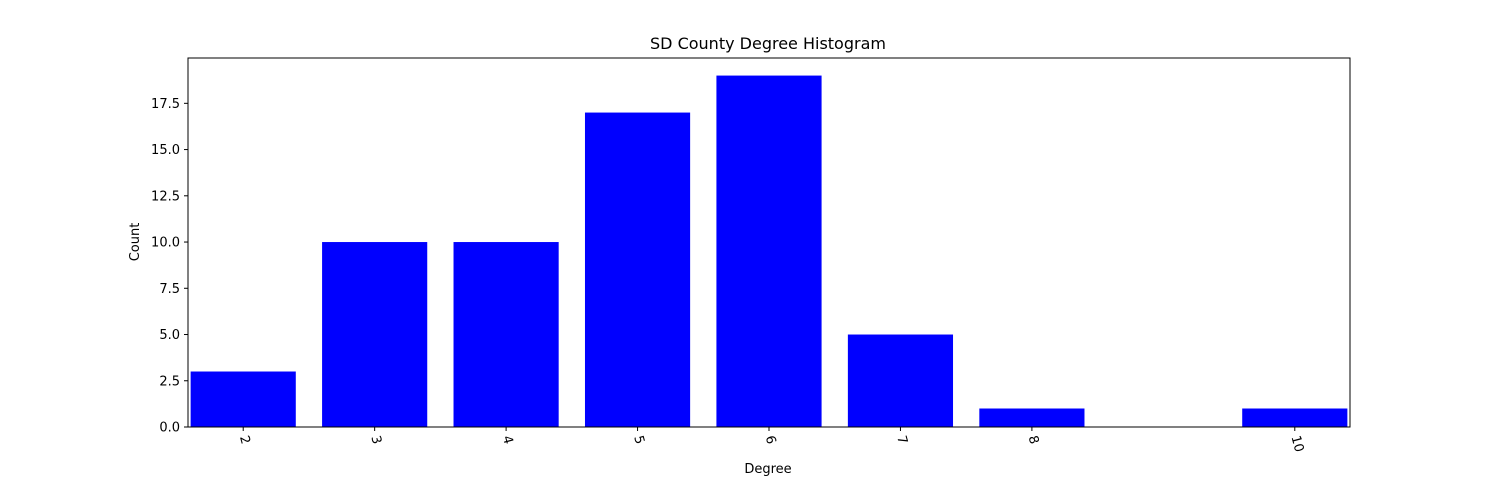  Describe the element at coordinates (1297, 444) in the screenshot. I see `x-tick-label: 10` at that location.